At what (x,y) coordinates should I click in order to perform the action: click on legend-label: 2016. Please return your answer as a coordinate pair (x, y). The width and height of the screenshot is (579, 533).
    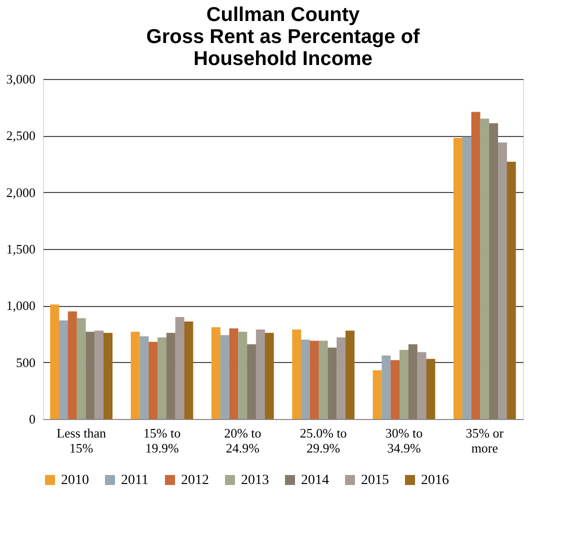
    Looking at the image, I should click on (435, 480).